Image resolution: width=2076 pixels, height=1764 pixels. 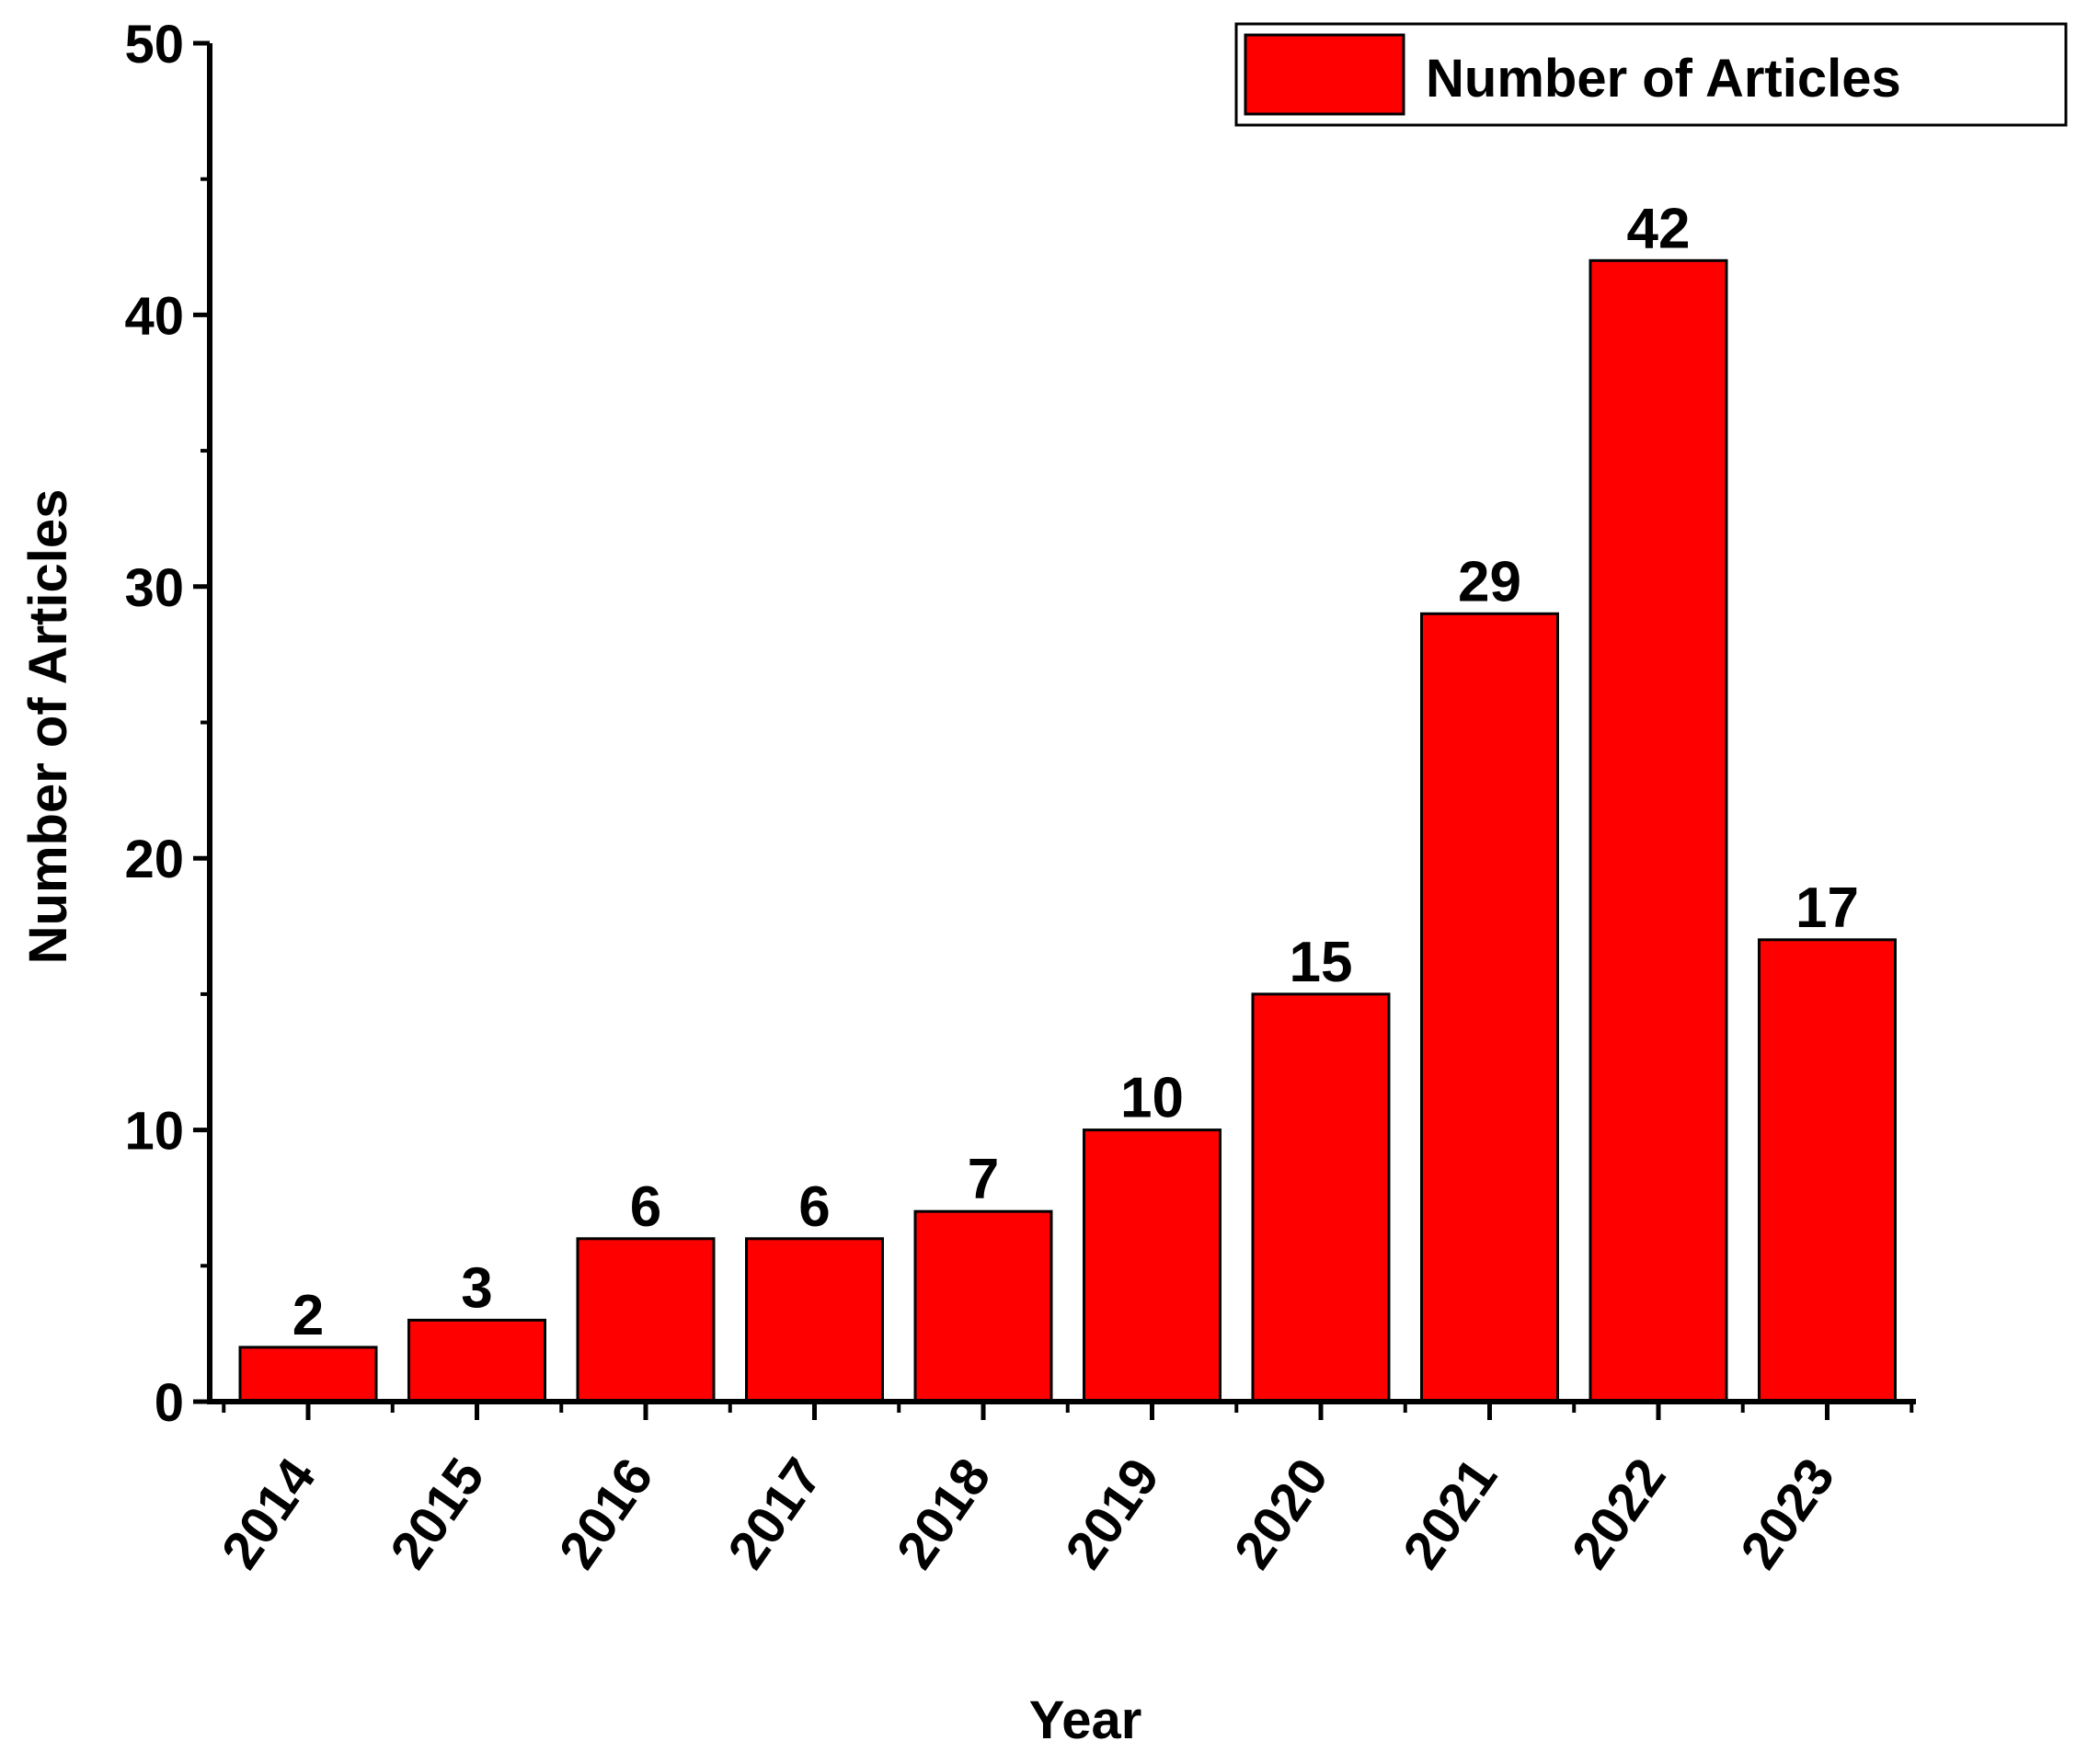 I want to click on data-label-2020: 15, so click(x=1321, y=962).